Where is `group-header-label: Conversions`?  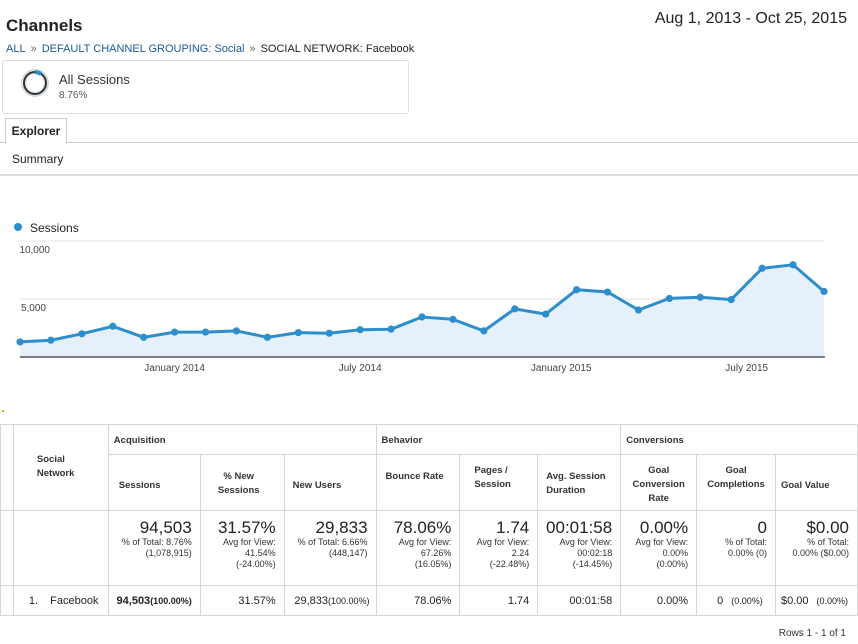
group-header-label: Conversions is located at coordinates (655, 440).